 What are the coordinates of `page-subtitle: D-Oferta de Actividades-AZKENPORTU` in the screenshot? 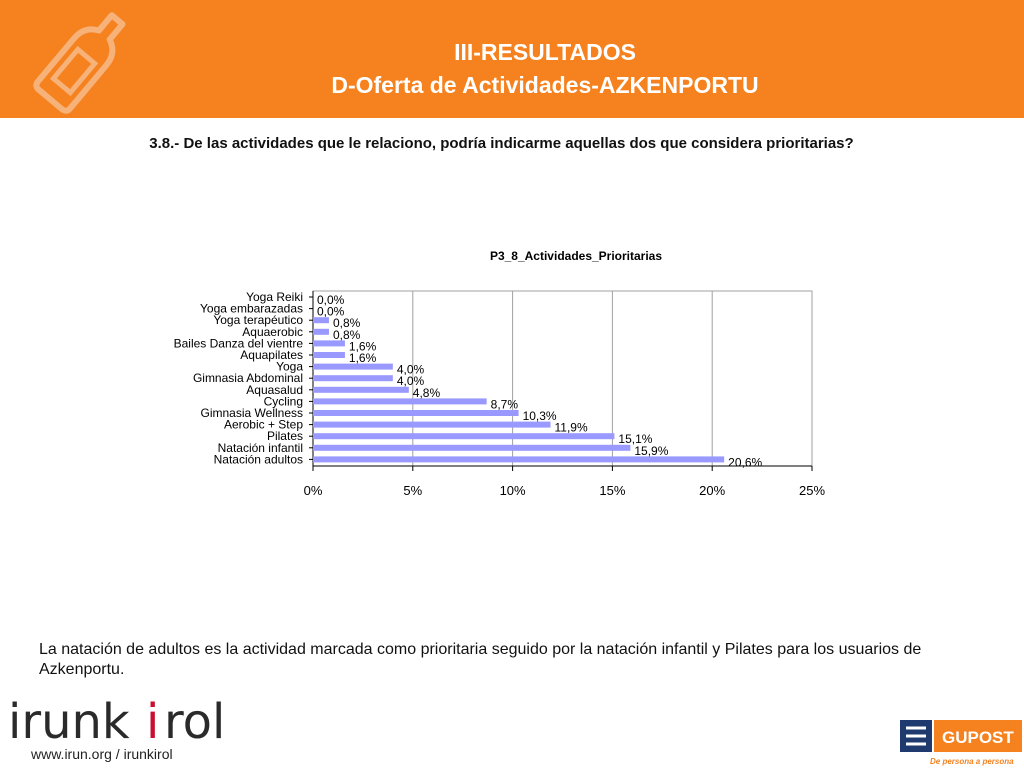 It's located at (545, 85).